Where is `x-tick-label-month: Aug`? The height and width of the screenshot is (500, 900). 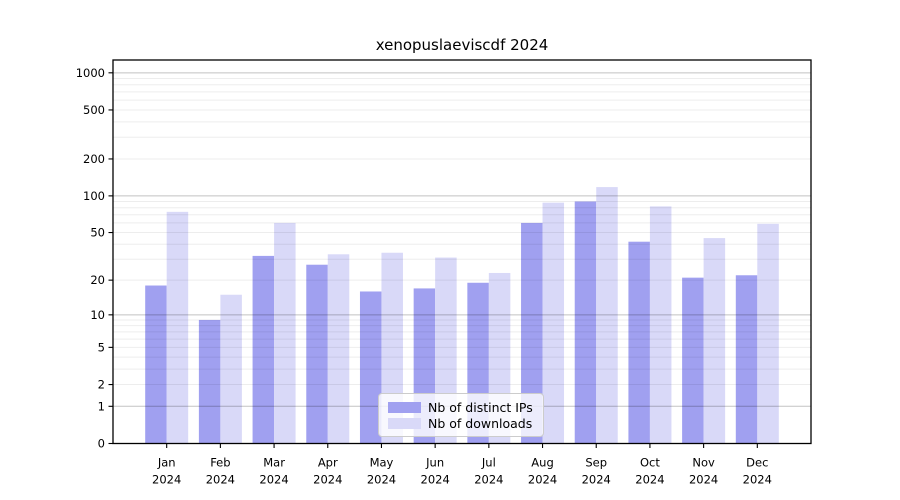
x-tick-label-month: Aug is located at coordinates (542, 463).